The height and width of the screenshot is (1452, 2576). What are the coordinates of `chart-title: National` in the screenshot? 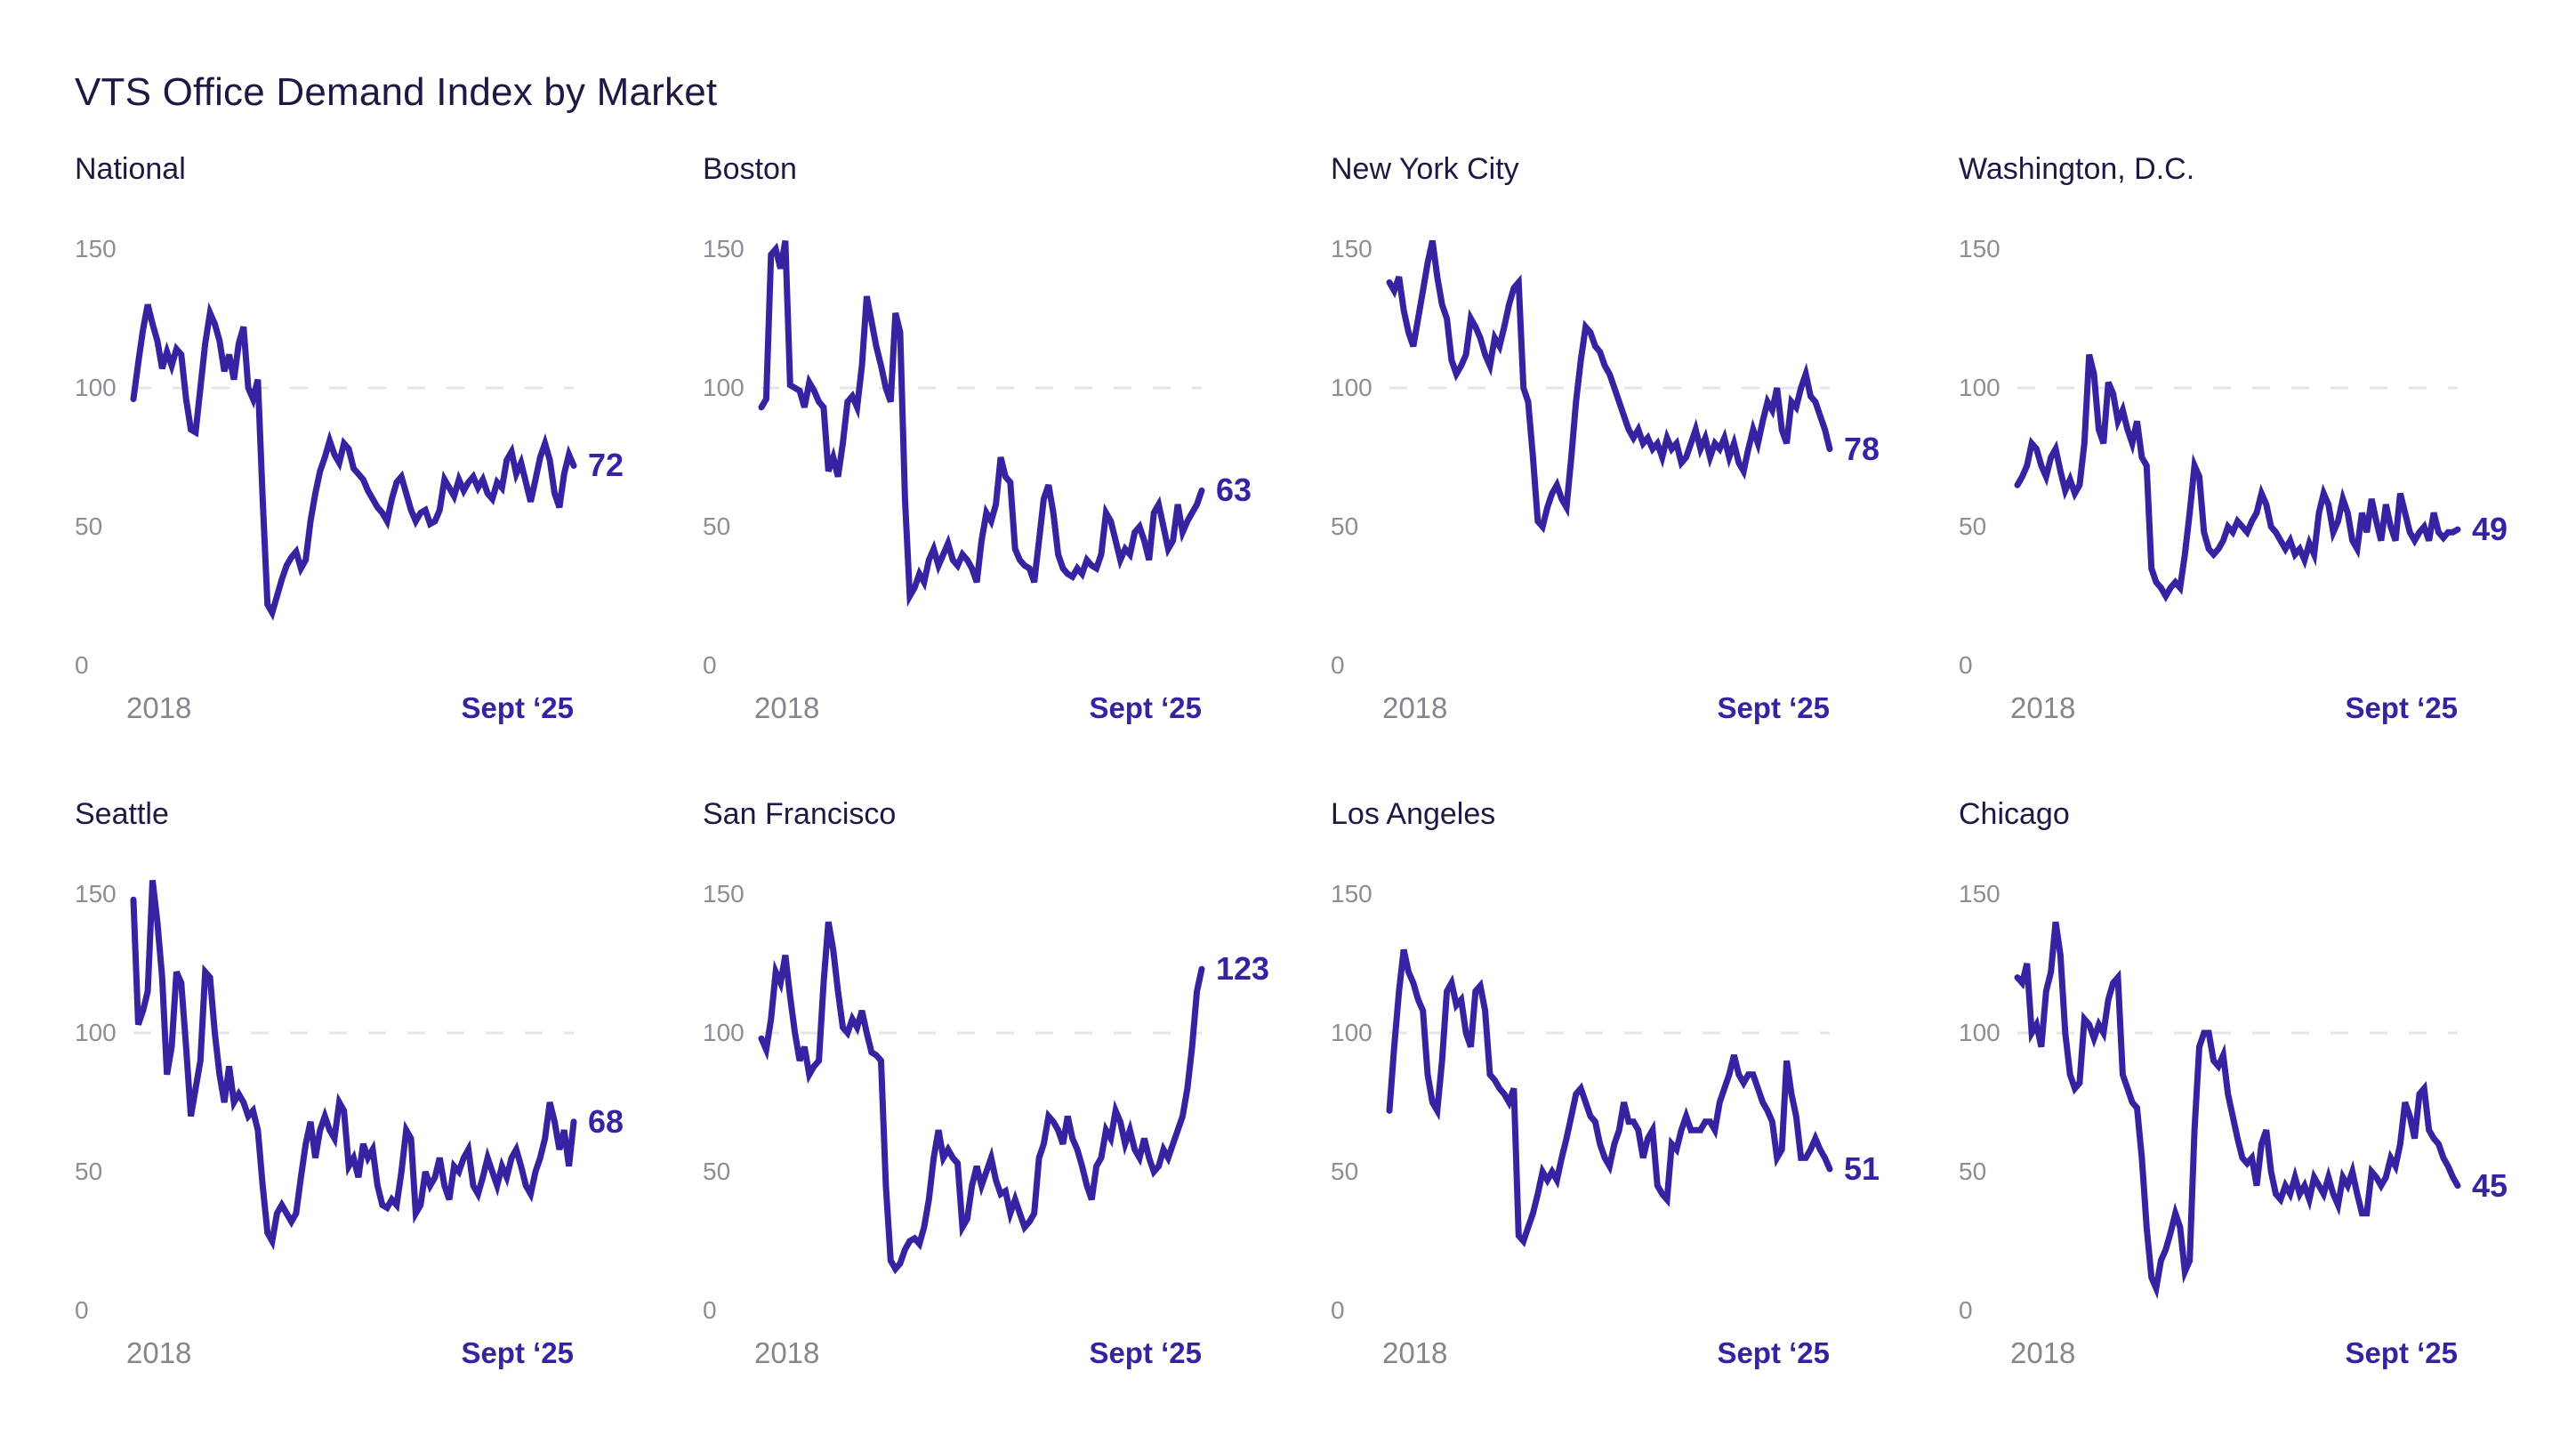 It's located at (130, 169).